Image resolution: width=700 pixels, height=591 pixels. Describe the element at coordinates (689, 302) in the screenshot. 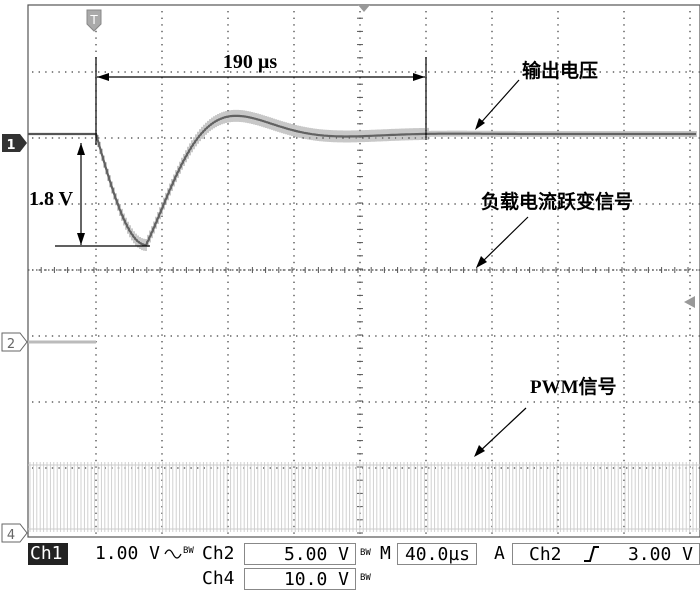

I see `trigger-level-arrow-icon` at that location.